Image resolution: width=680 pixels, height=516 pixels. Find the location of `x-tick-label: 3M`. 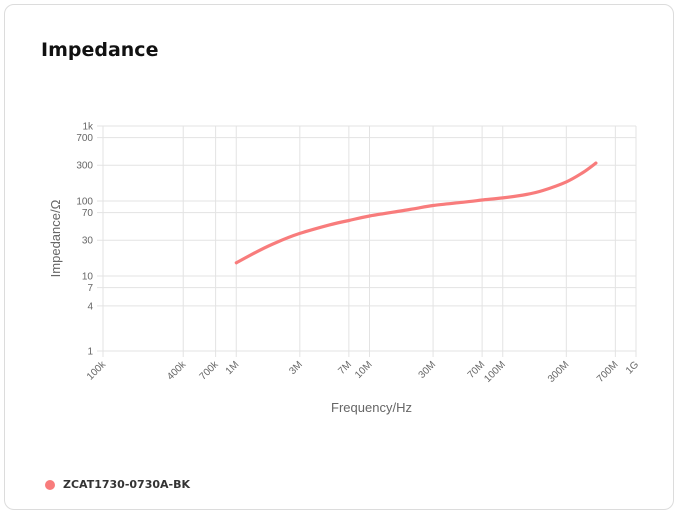

x-tick-label: 3M is located at coordinates (296, 368).